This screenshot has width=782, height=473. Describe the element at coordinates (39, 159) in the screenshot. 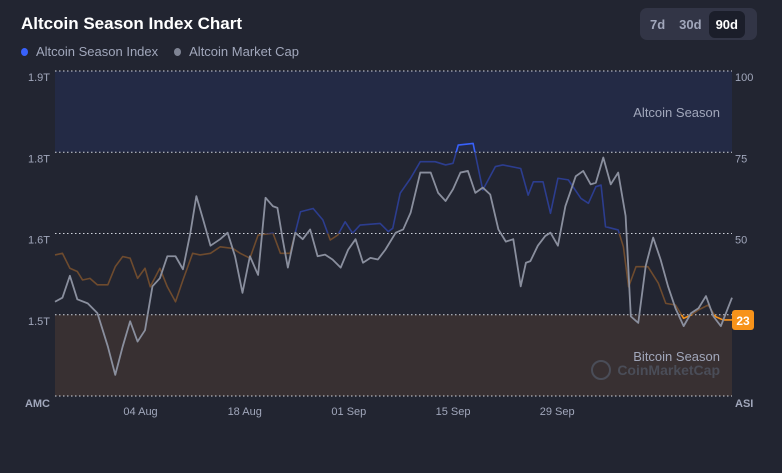

I see `left-axis-tick: 1.8T` at that location.